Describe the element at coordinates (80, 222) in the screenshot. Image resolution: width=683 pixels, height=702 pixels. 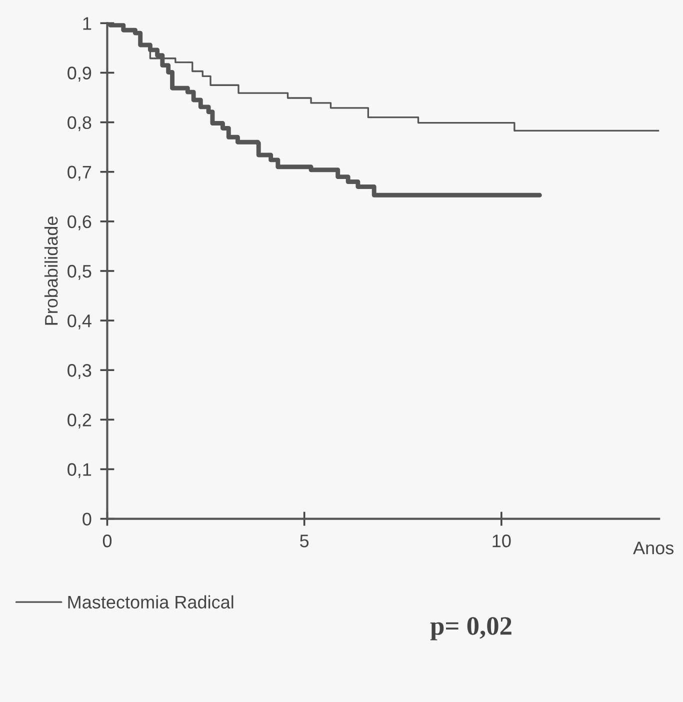
I see `y-tick-label: 0,6` at that location.